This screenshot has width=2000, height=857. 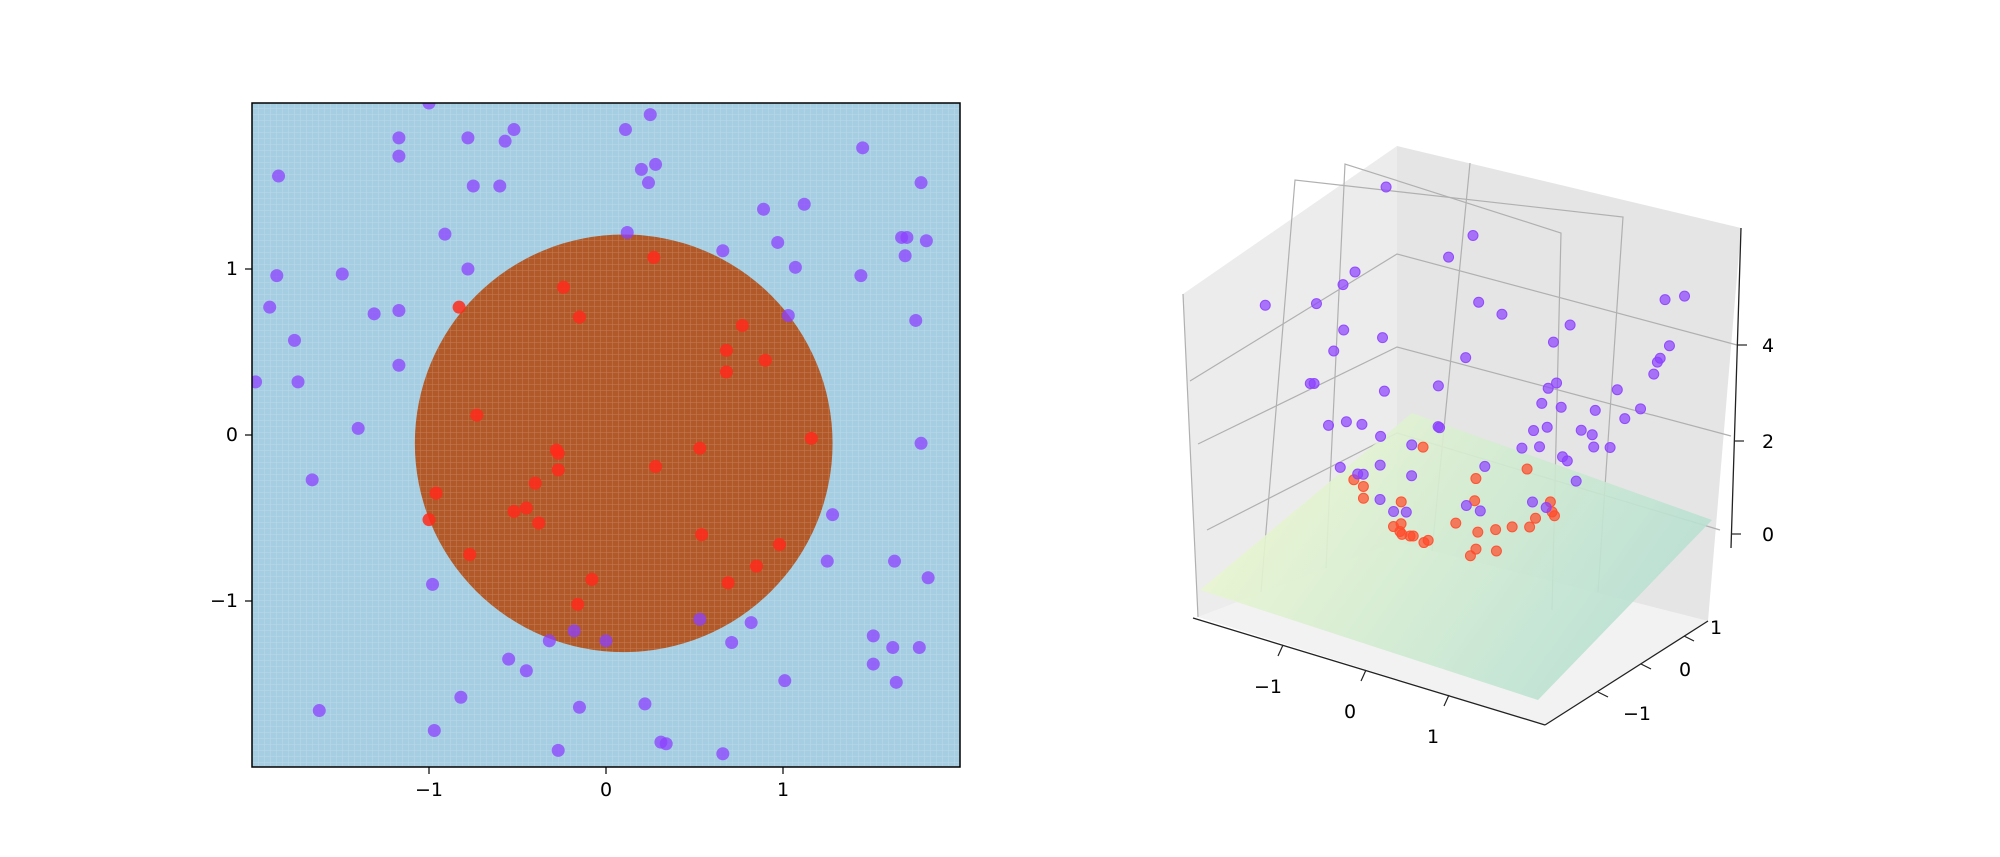 I want to click on x-tick-label: −1, so click(x=429, y=790).